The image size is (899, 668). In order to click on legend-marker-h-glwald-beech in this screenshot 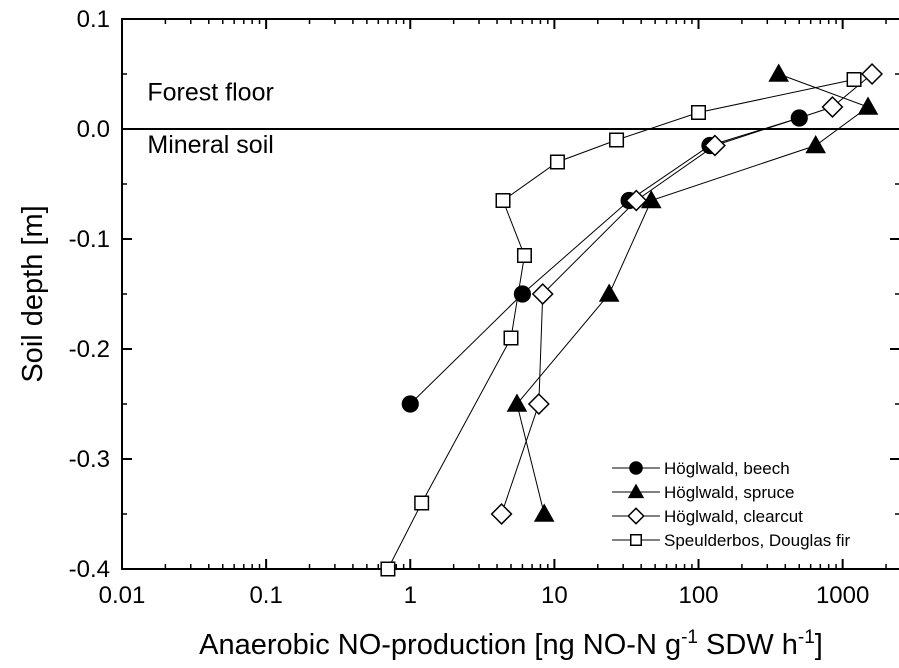, I will do `click(636, 468)`.